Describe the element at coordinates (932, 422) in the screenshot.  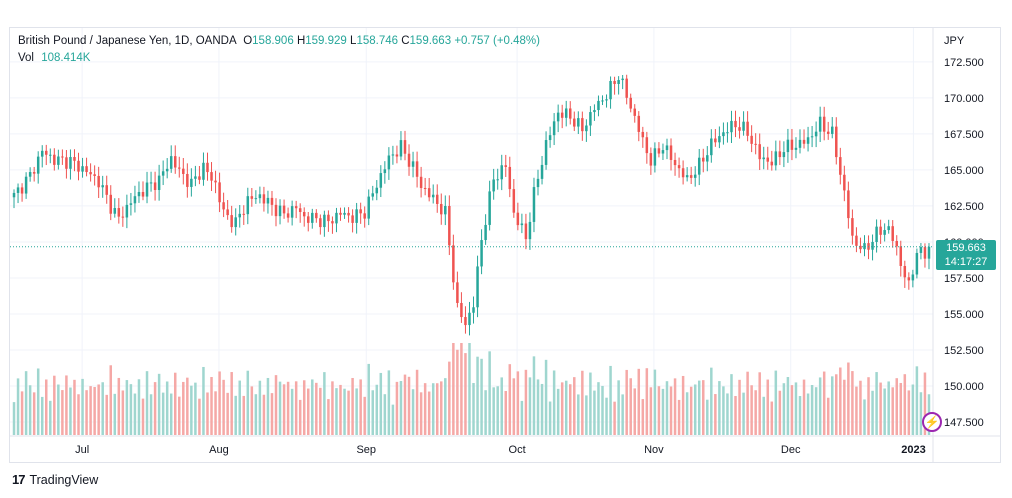
I see `lightning-icon: ⚡` at that location.